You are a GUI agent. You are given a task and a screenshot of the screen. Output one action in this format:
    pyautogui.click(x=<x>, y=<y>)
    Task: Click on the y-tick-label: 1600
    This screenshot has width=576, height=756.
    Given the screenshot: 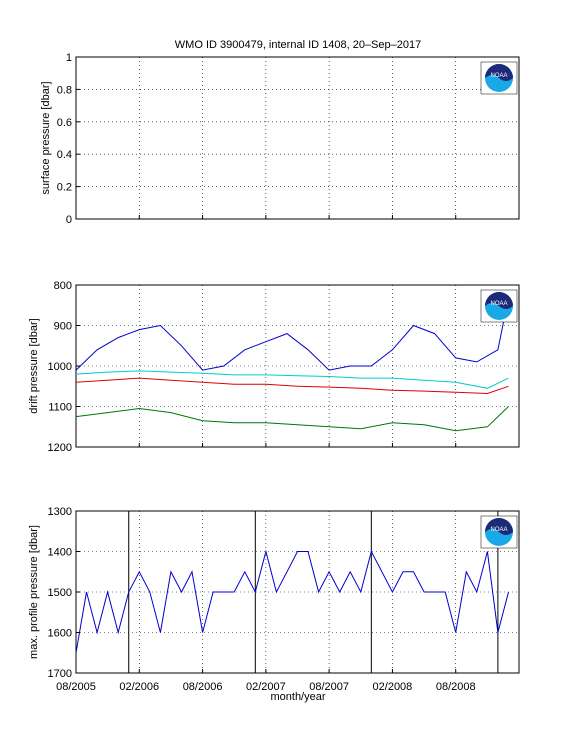 What is the action you would take?
    pyautogui.click(x=60, y=634)
    